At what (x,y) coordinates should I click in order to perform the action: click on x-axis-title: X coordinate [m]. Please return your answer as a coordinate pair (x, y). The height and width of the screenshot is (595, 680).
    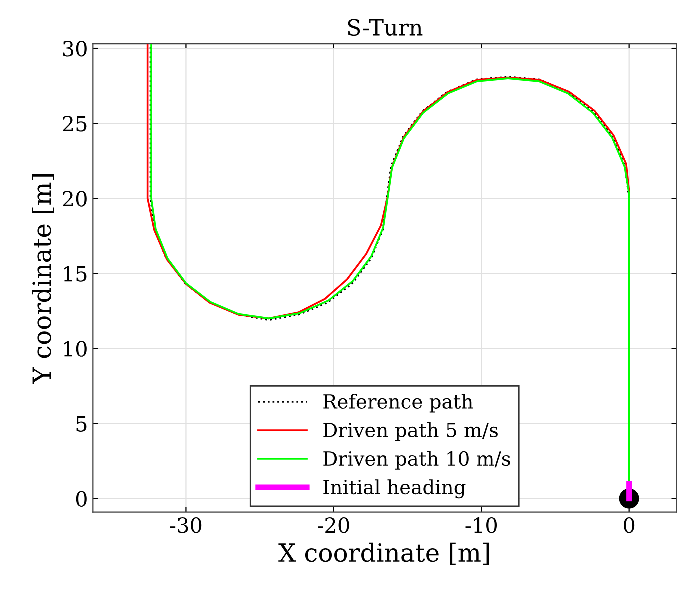
    Looking at the image, I should click on (384, 554).